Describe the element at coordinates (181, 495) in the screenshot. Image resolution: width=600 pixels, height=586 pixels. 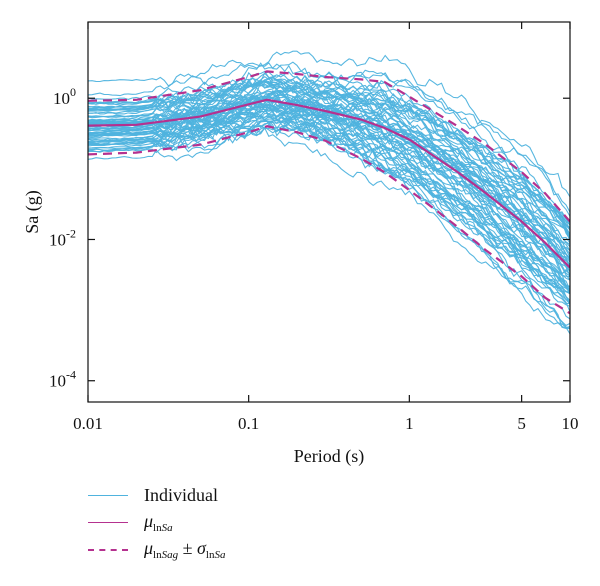
I see `legend-label-individual: Individual` at that location.